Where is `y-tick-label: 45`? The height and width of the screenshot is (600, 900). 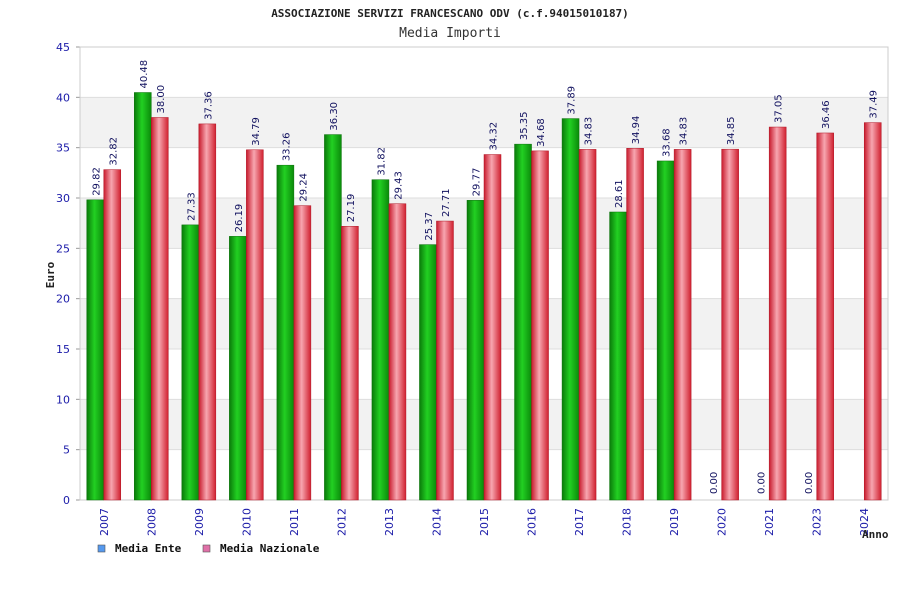
y-tick-label: 45 is located at coordinates (63, 47).